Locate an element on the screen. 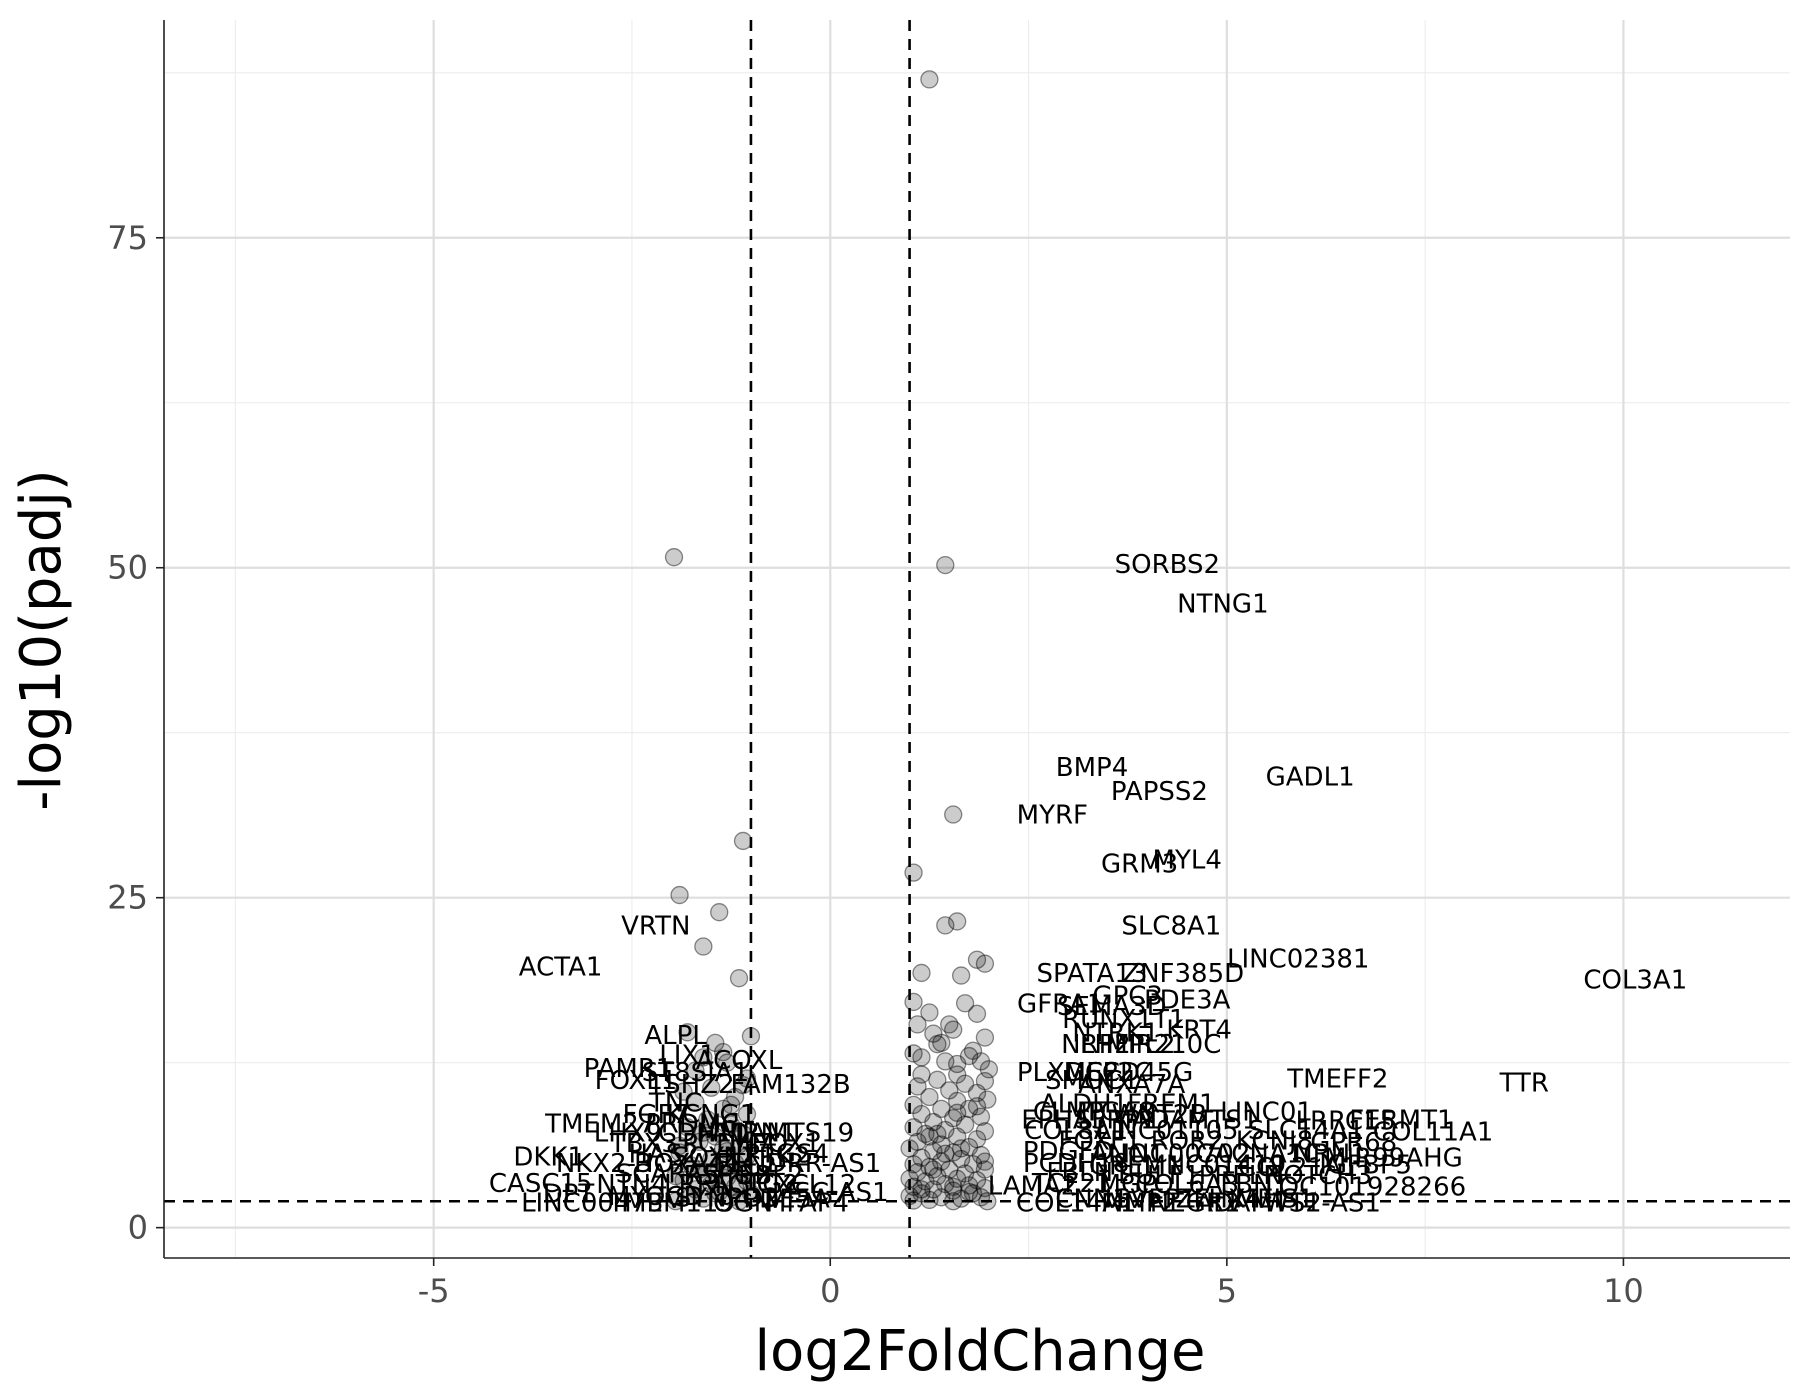  gene-label: PTGS4 is located at coordinates (786, 1155).